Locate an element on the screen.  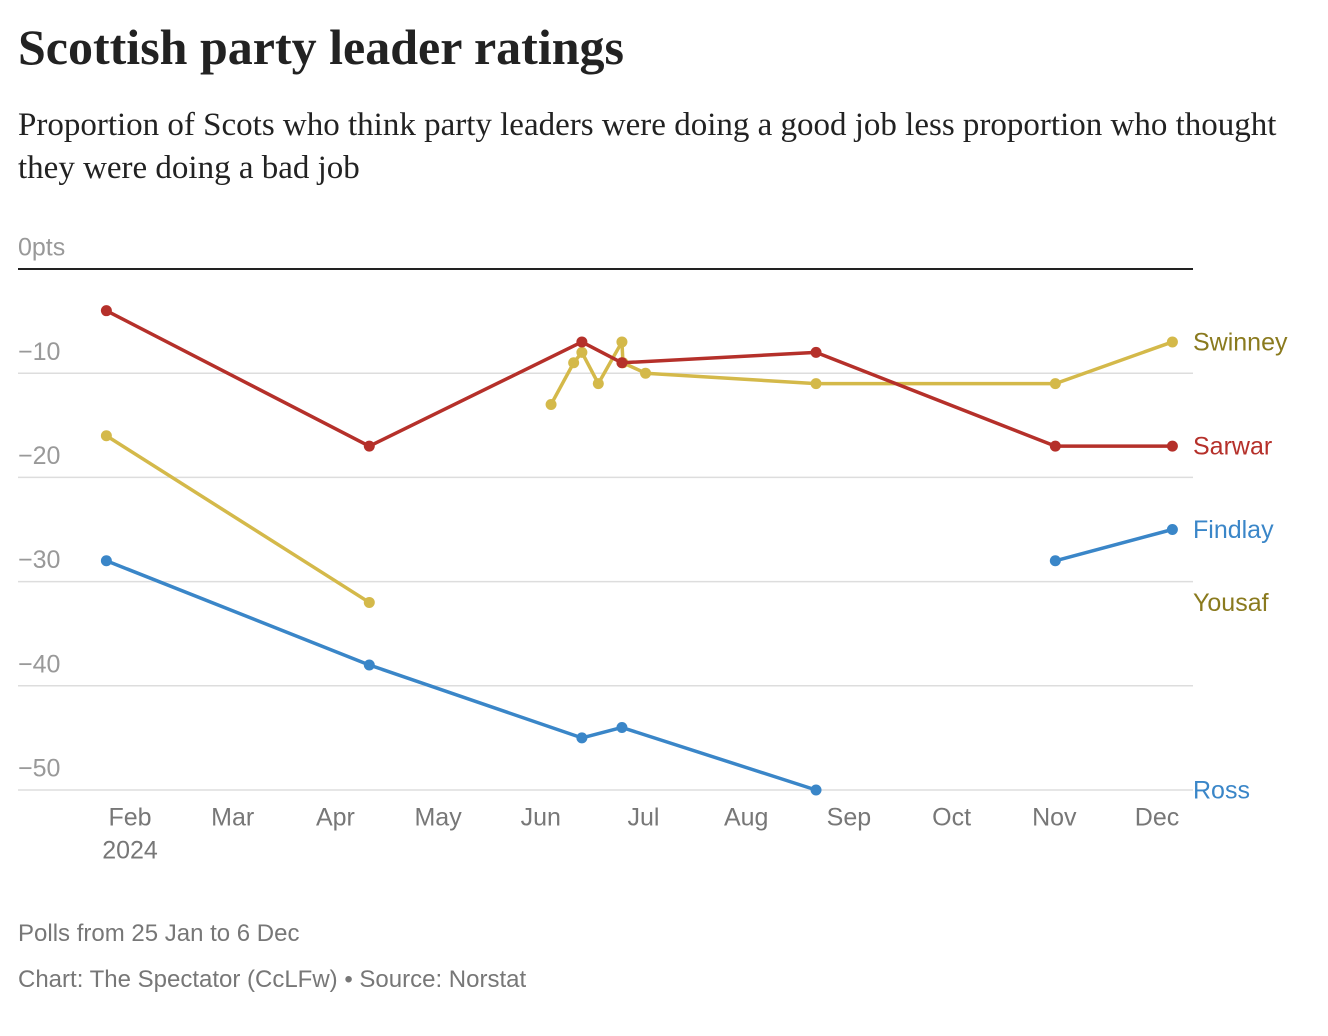
y-tick-label: −50 is located at coordinates (39, 769).